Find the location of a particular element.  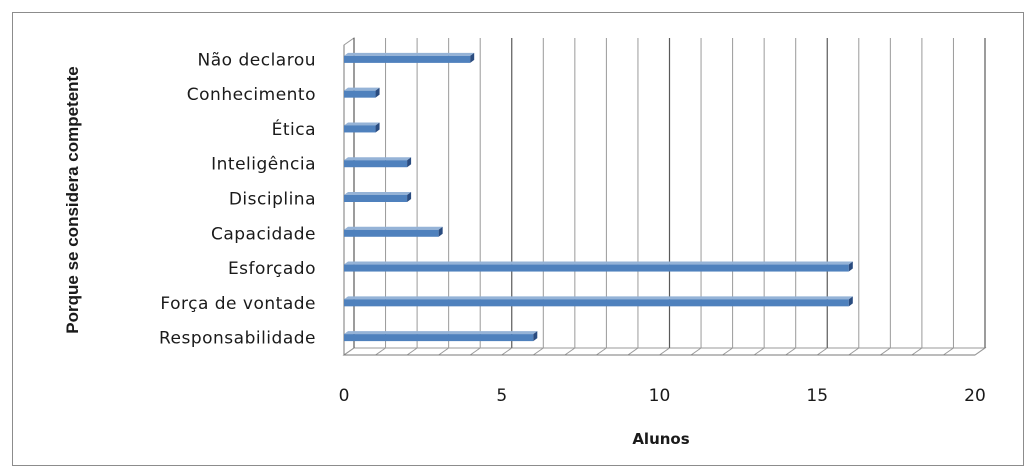

category-label-forca-de-vontade: Força de vontade is located at coordinates (238, 304).